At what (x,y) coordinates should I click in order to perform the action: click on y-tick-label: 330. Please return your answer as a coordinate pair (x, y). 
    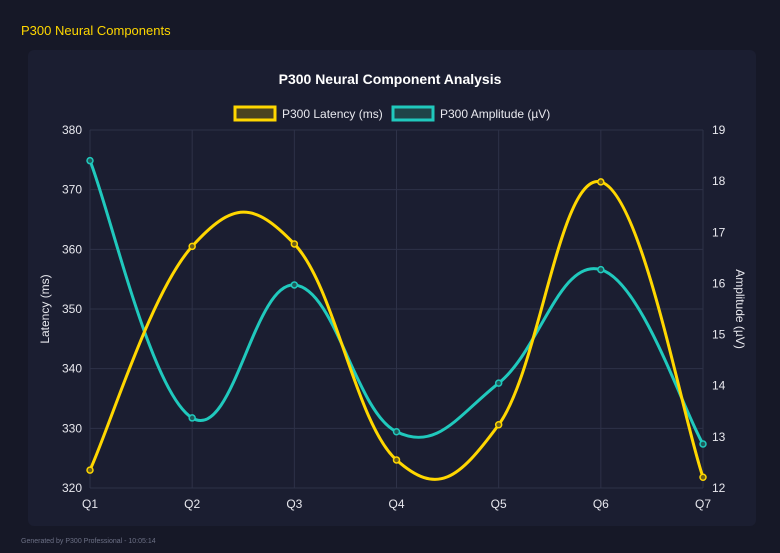
    Looking at the image, I should click on (72, 428).